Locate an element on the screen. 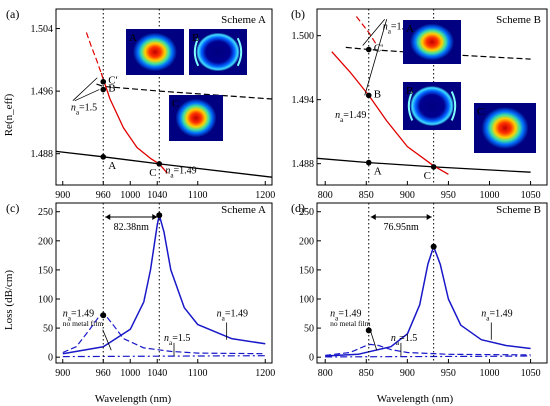 The height and width of the screenshot is (406, 550). scheme-label: Scheme A is located at coordinates (243, 20).